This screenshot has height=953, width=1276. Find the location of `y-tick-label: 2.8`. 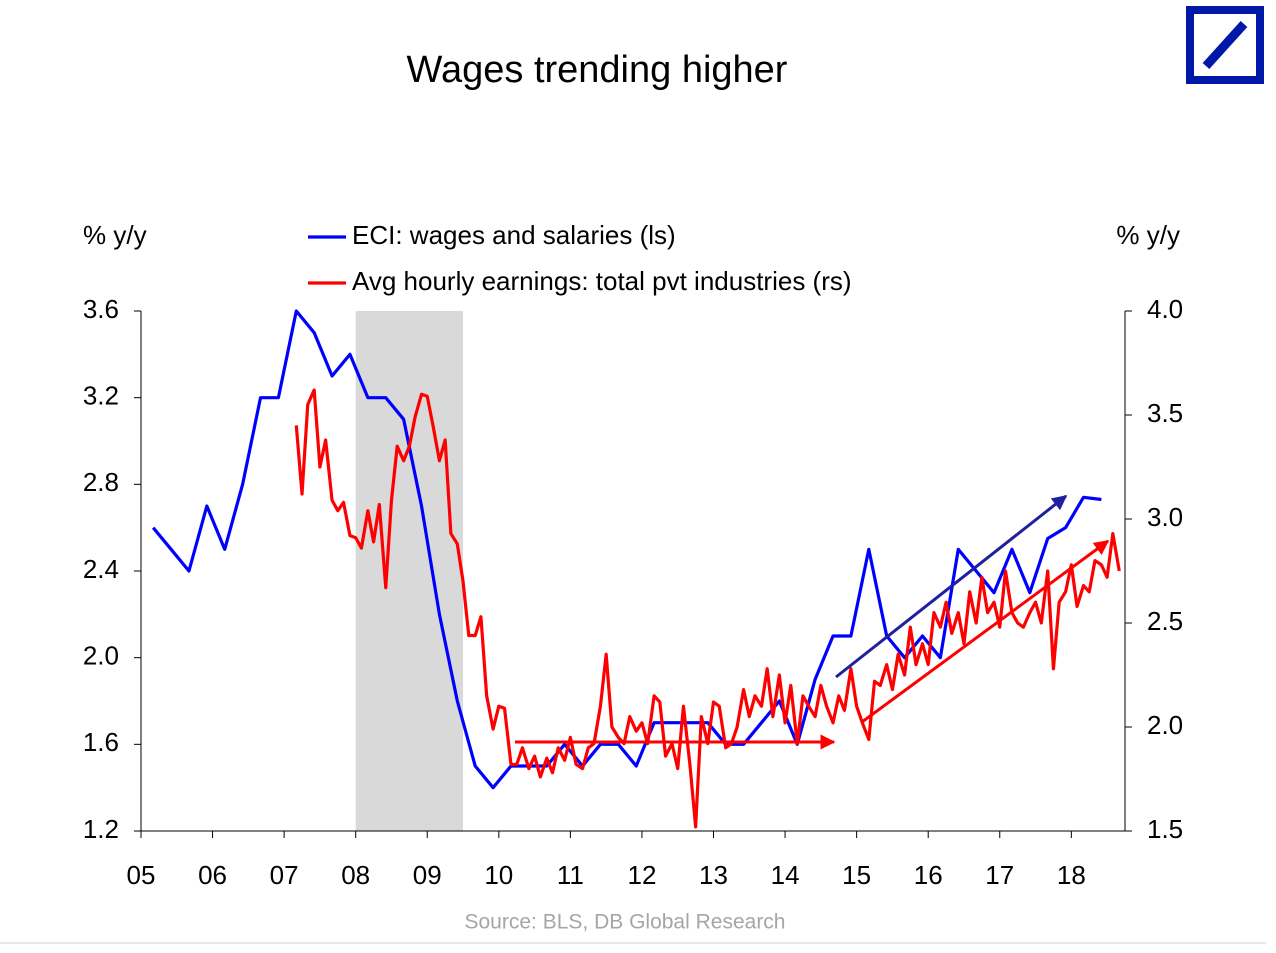

y-tick-label: 2.8 is located at coordinates (101, 482).